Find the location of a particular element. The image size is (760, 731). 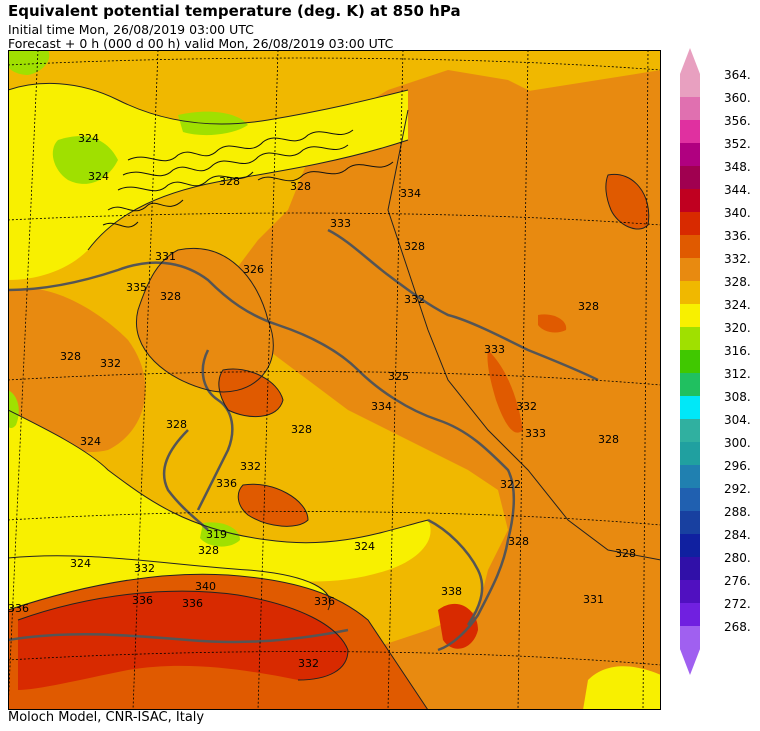

contour-label: 325 is located at coordinates (398, 376).